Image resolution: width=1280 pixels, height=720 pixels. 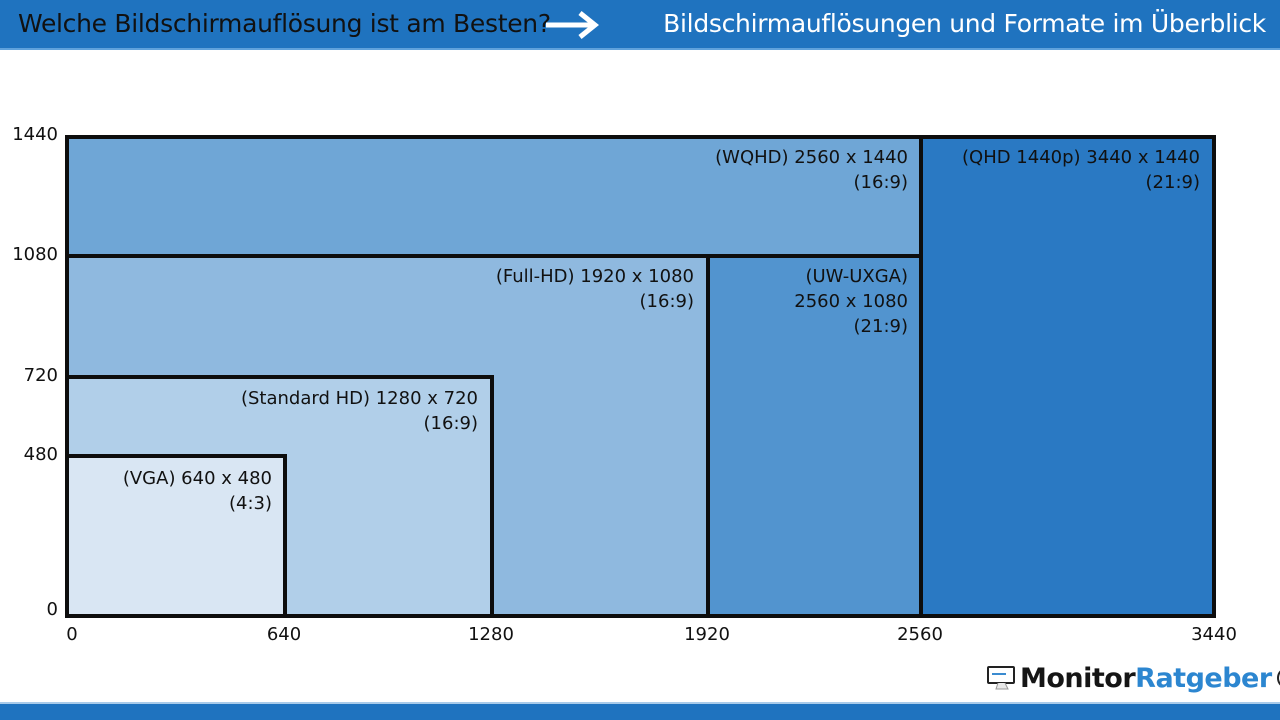 What do you see at coordinates (707, 634) in the screenshot?
I see `x-tick-1920: 1920` at bounding box center [707, 634].